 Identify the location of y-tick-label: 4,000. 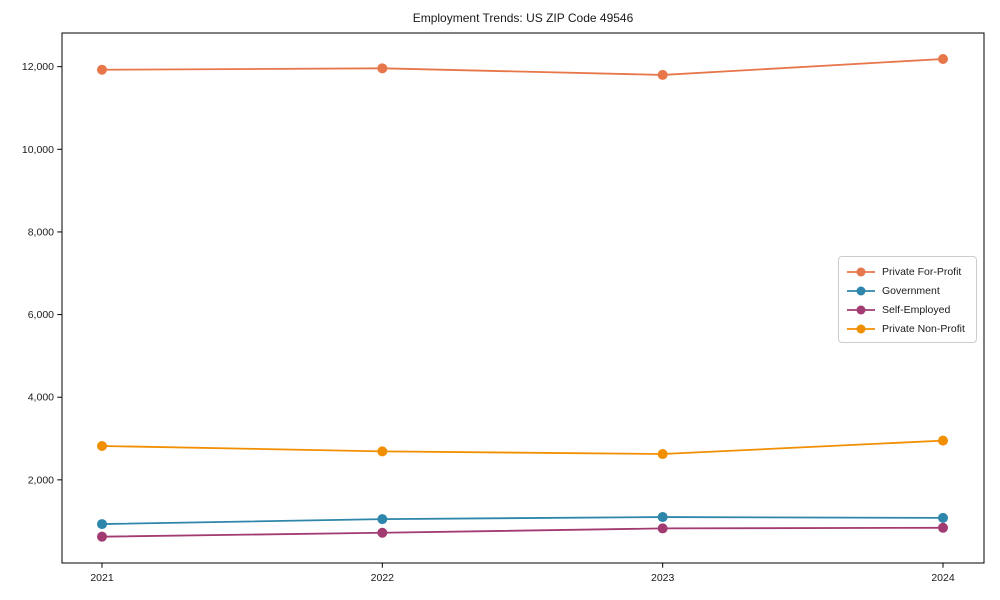
(41, 398).